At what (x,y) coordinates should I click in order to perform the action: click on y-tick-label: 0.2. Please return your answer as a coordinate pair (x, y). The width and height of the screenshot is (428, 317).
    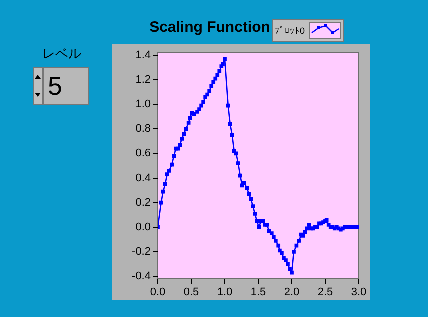
    Looking at the image, I should click on (143, 202).